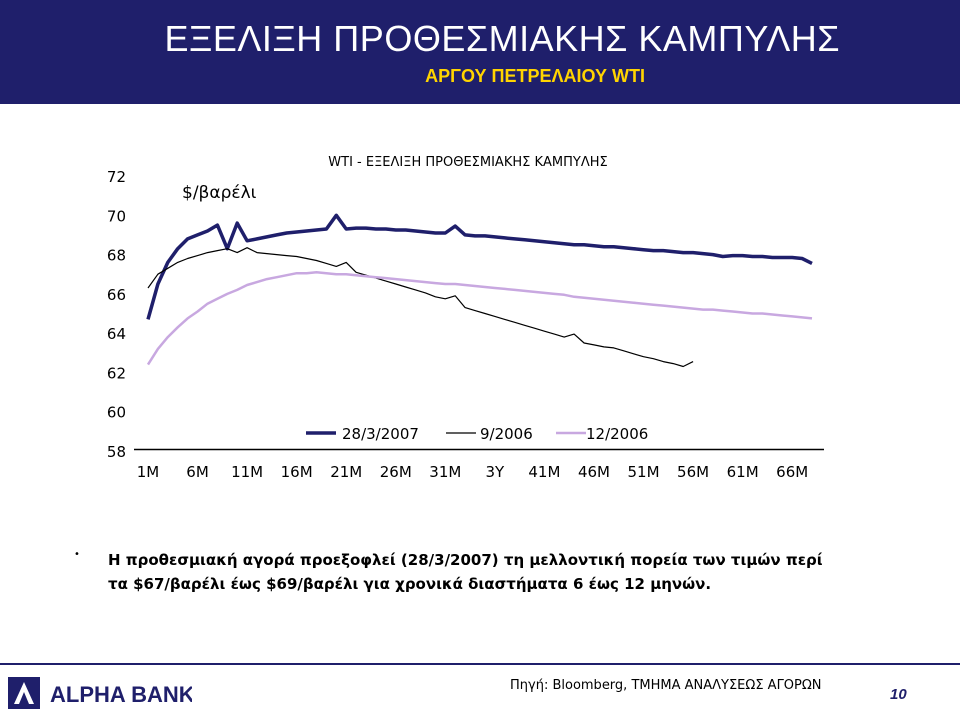 The image size is (960, 717). What do you see at coordinates (743, 472) in the screenshot?
I see `x-tick-label: 61M` at bounding box center [743, 472].